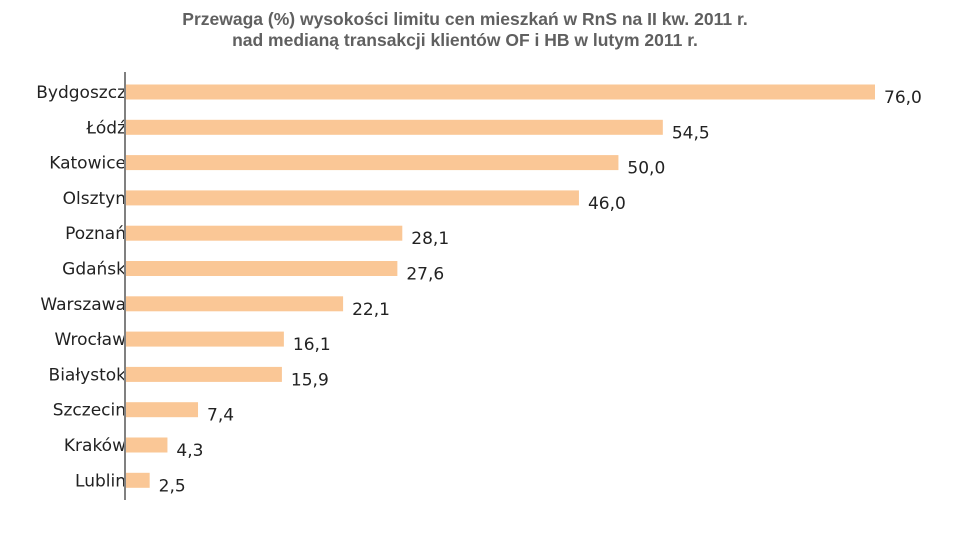 The height and width of the screenshot is (537, 964). What do you see at coordinates (425, 275) in the screenshot?
I see `data-label: 27,6` at bounding box center [425, 275].